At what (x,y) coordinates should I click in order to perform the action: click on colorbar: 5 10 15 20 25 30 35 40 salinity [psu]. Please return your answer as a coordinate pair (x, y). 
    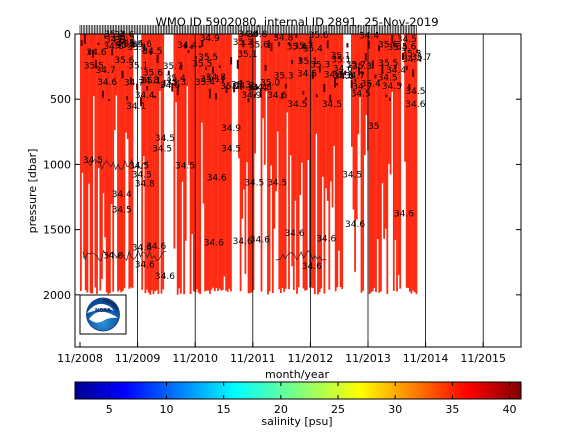
    Looking at the image, I should click on (298, 404).